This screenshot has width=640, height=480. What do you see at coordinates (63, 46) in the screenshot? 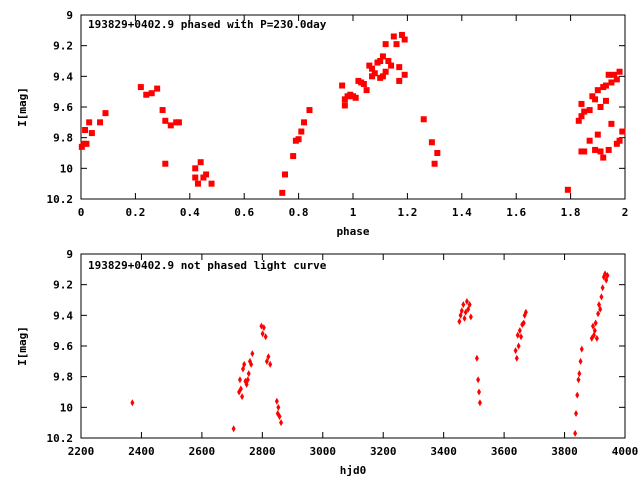
I see `phased-y-tick-label: 9.2` at bounding box center [63, 46].